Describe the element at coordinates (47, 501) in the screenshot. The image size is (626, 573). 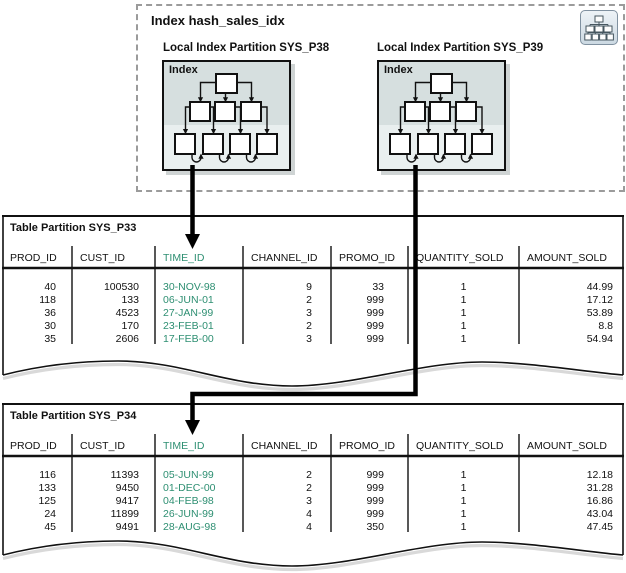
I see `table-cell: 125` at that location.